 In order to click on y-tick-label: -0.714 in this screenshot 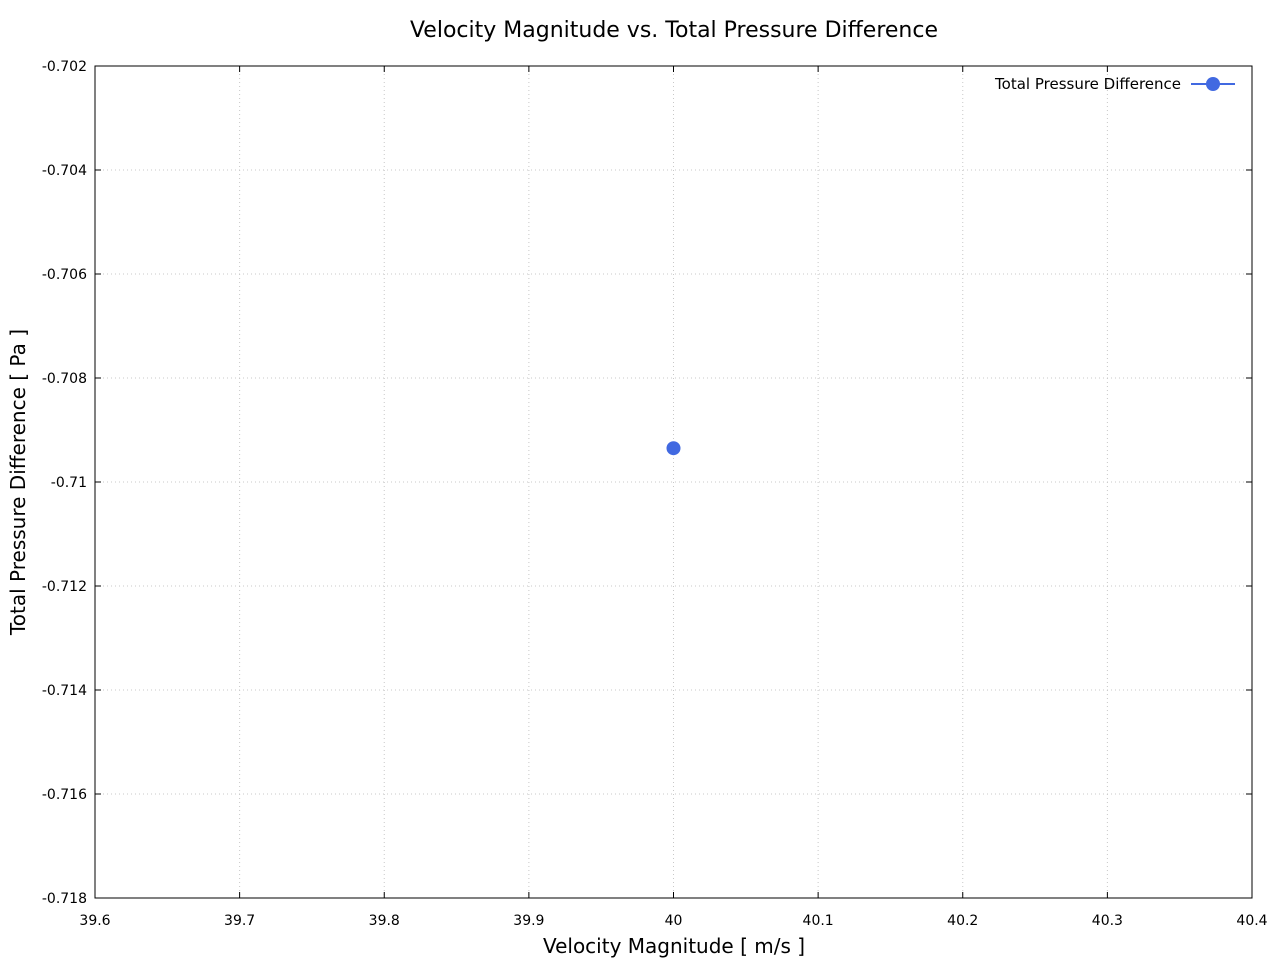, I will do `click(64, 691)`.